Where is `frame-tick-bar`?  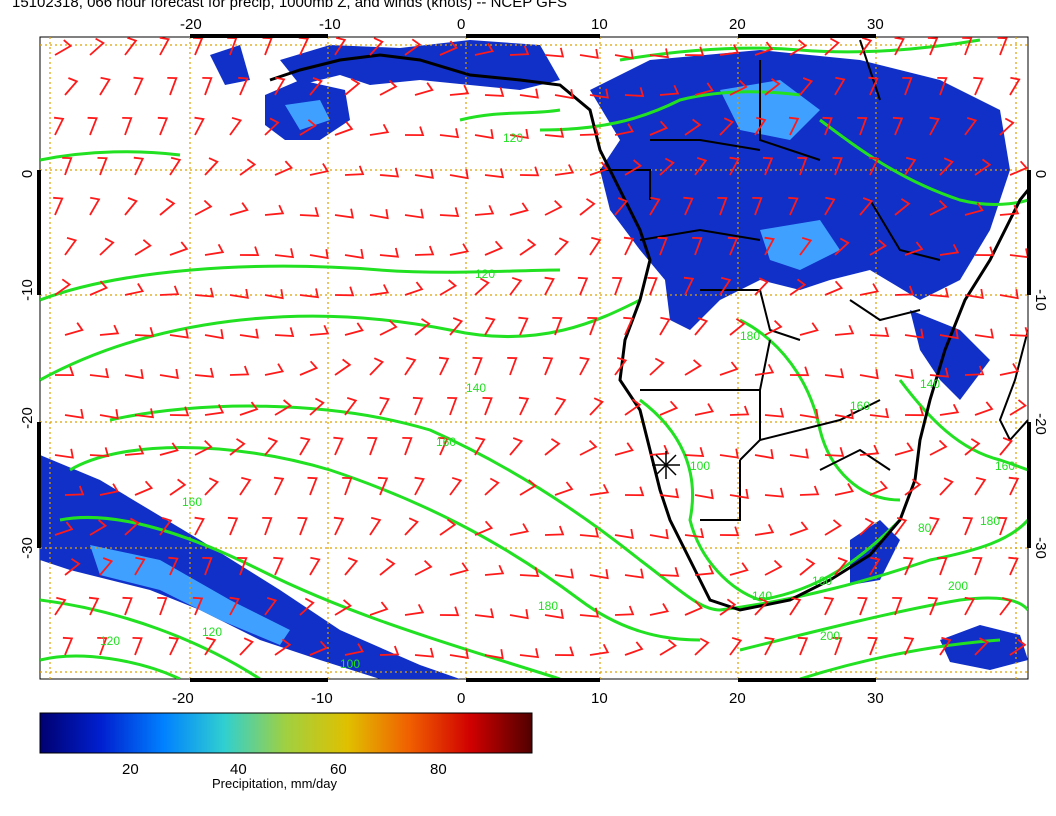 frame-tick-bar is located at coordinates (39, 232).